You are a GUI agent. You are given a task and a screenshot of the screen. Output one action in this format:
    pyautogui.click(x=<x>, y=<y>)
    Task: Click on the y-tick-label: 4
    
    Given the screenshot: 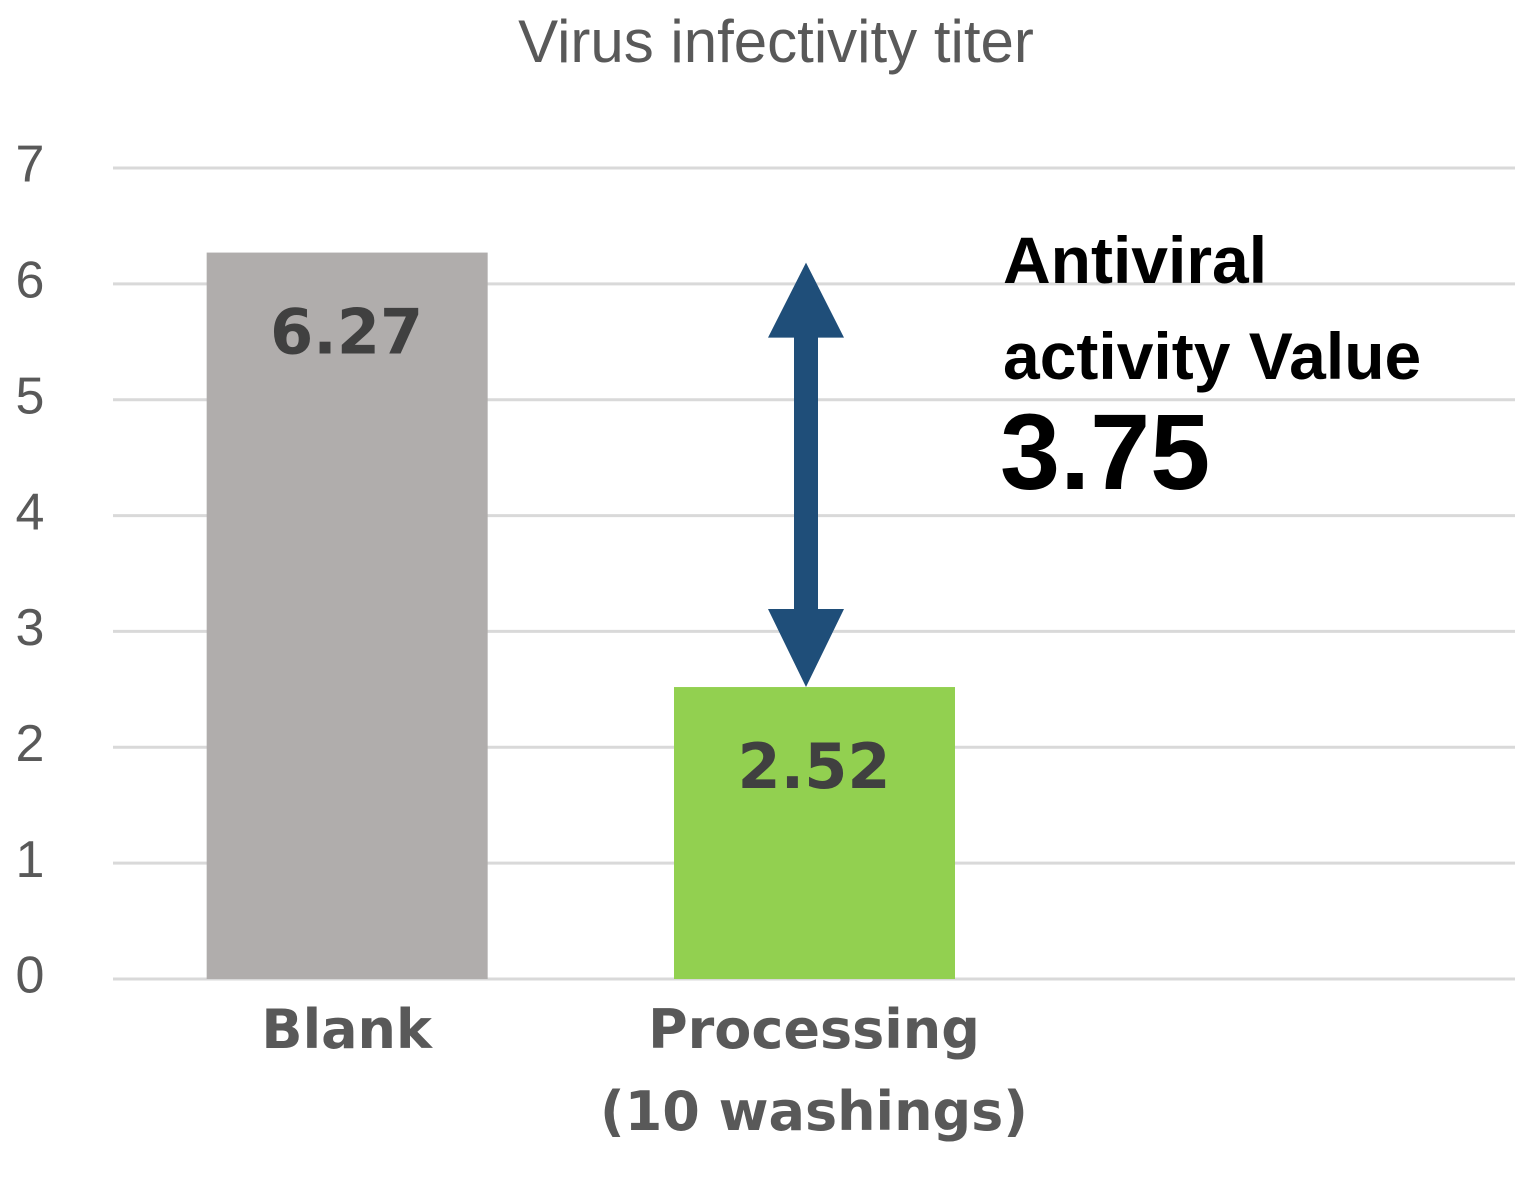 What is the action you would take?
    pyautogui.click(x=30, y=512)
    